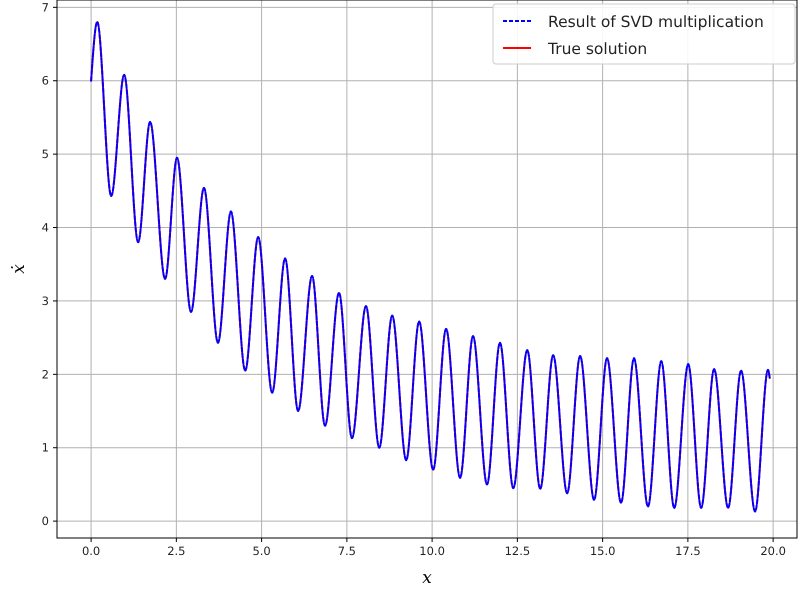  I want to click on y-tick-label: 2, so click(45, 374).